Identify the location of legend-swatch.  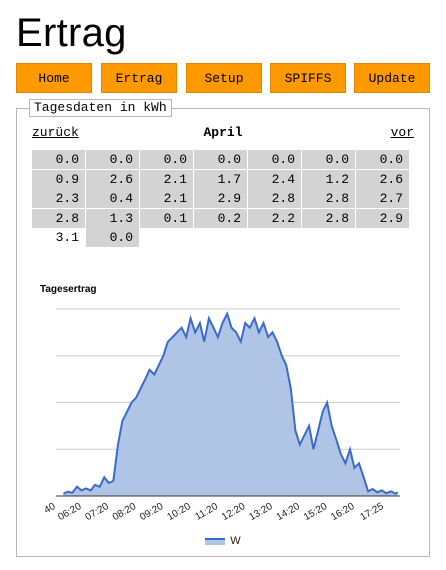
(215, 541).